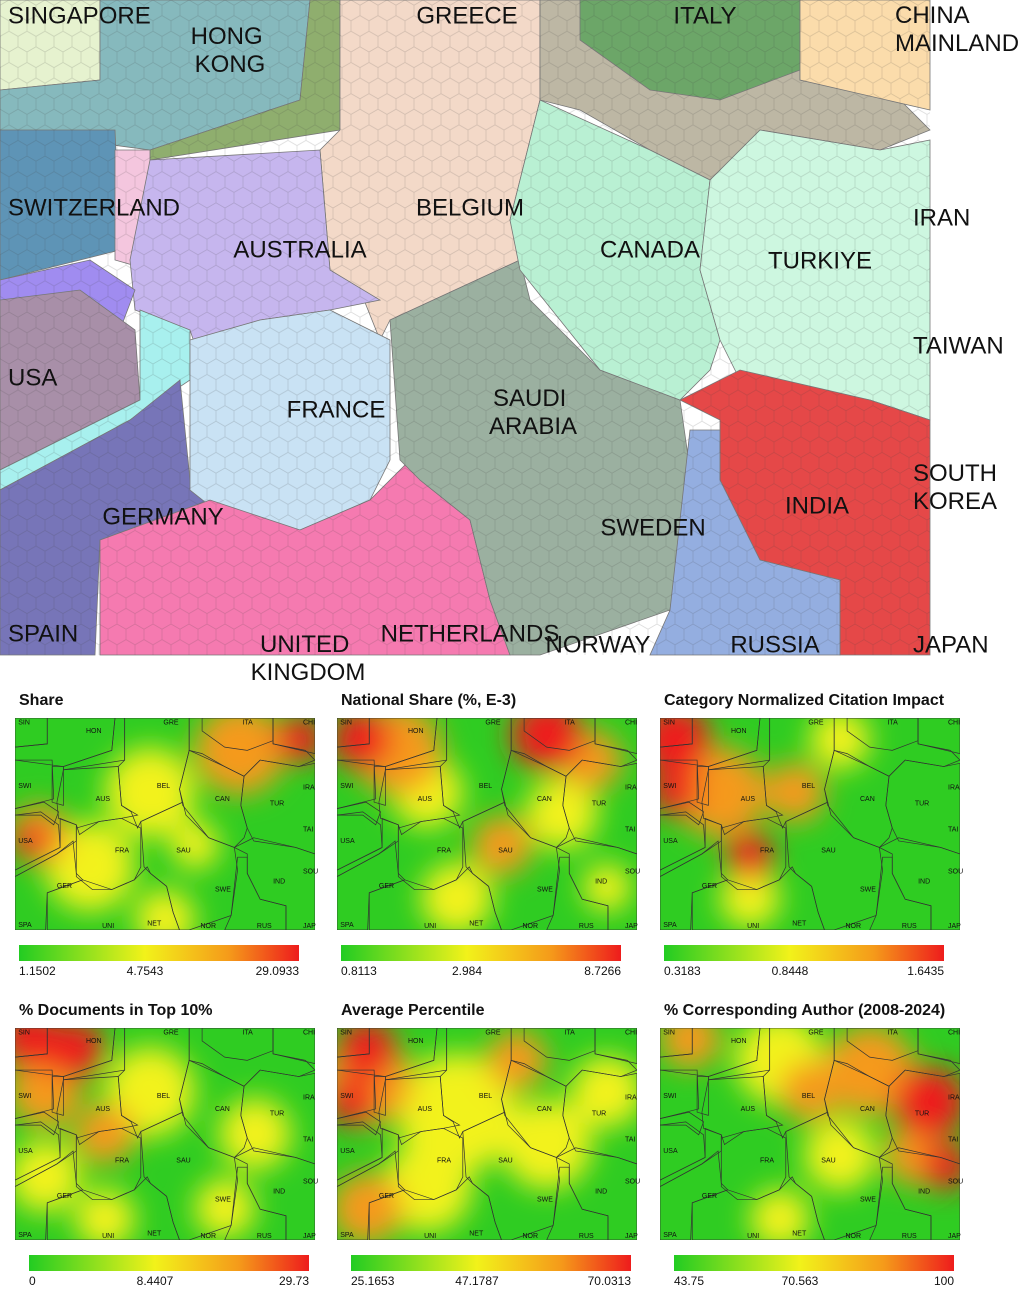 The width and height of the screenshot is (1024, 1296). I want to click on heat-field, so click(487, 1134).